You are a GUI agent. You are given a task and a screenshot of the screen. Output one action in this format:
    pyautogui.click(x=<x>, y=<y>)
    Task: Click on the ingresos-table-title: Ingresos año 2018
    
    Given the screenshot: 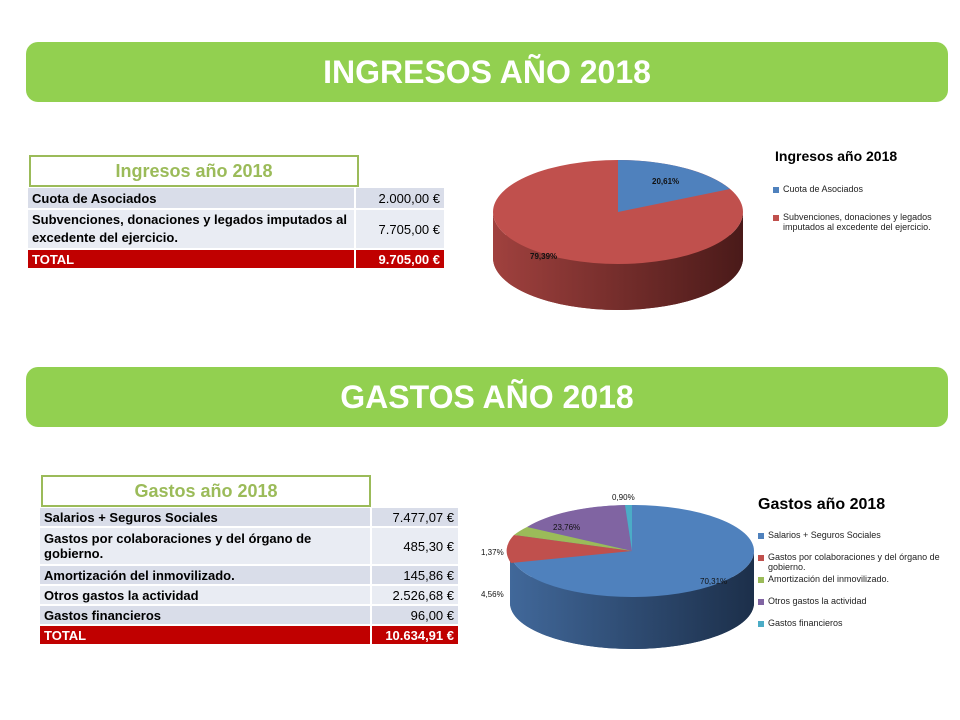 What is the action you would take?
    pyautogui.click(x=194, y=171)
    